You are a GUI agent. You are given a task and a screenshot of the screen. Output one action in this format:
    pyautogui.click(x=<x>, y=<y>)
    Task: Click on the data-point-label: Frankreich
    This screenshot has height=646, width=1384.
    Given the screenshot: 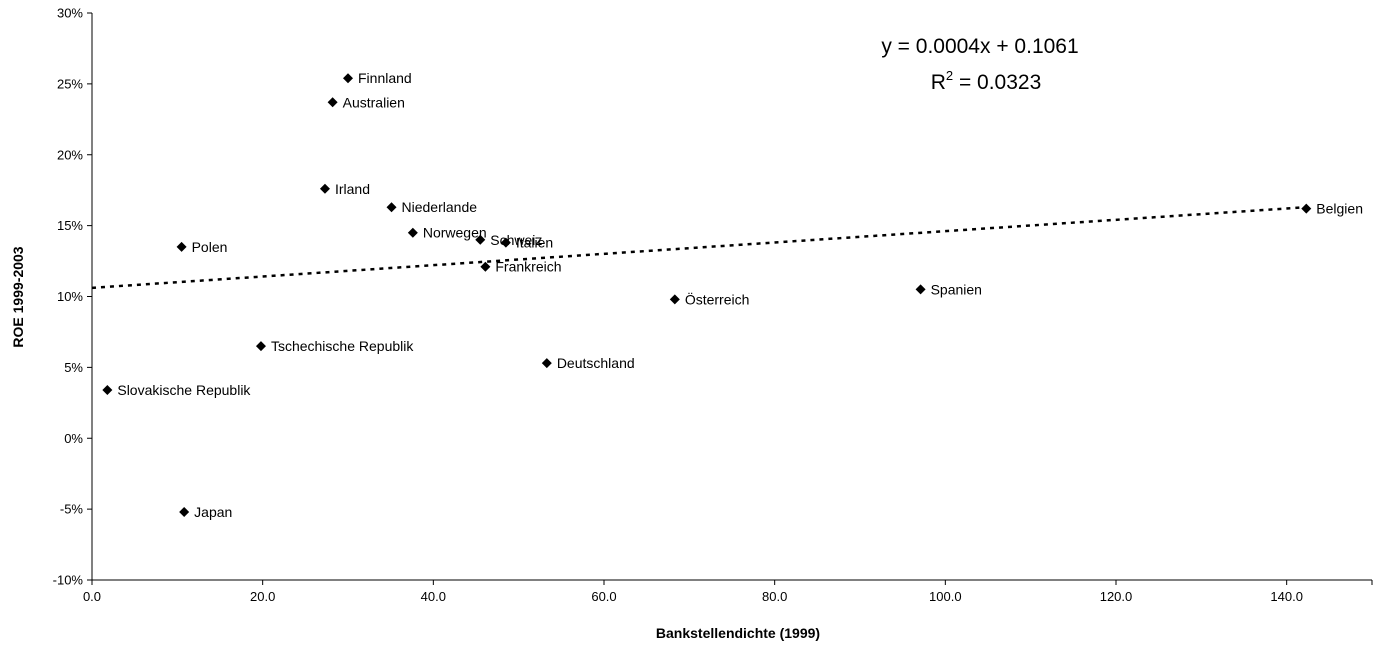 What is the action you would take?
    pyautogui.click(x=528, y=267)
    